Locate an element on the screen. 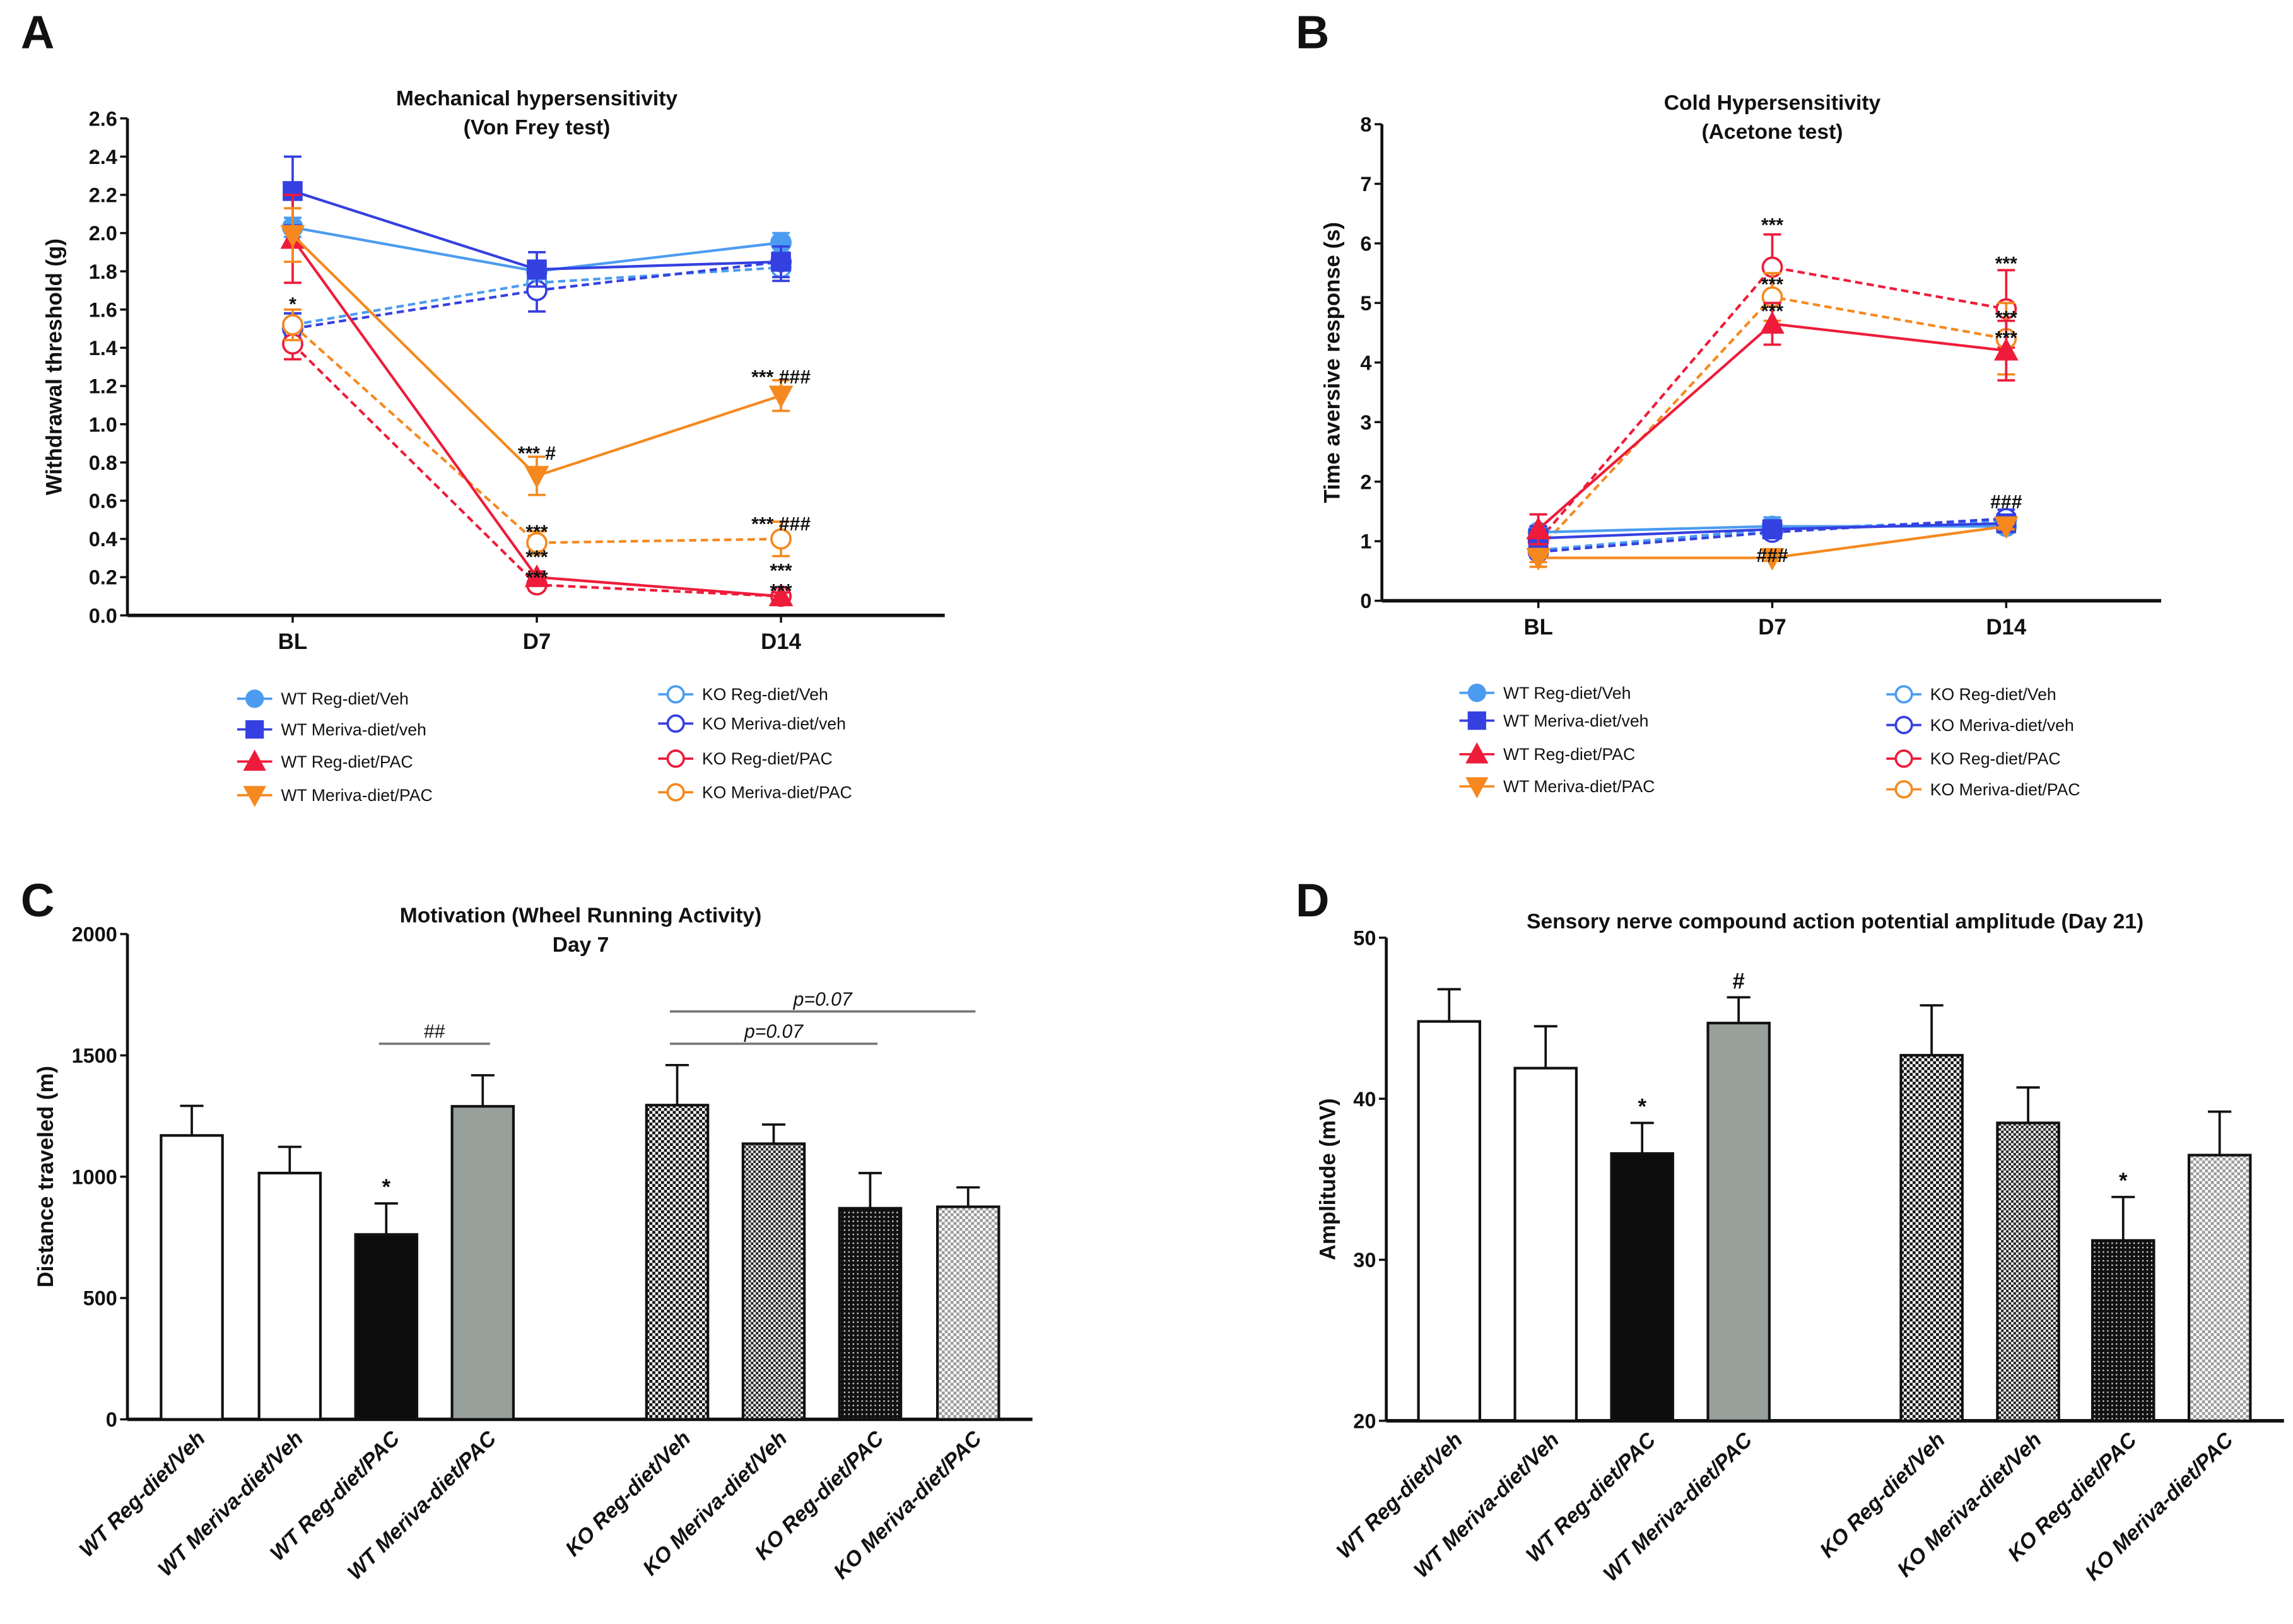 The image size is (2293, 1624). y-tick-label: 40 is located at coordinates (1364, 1099).